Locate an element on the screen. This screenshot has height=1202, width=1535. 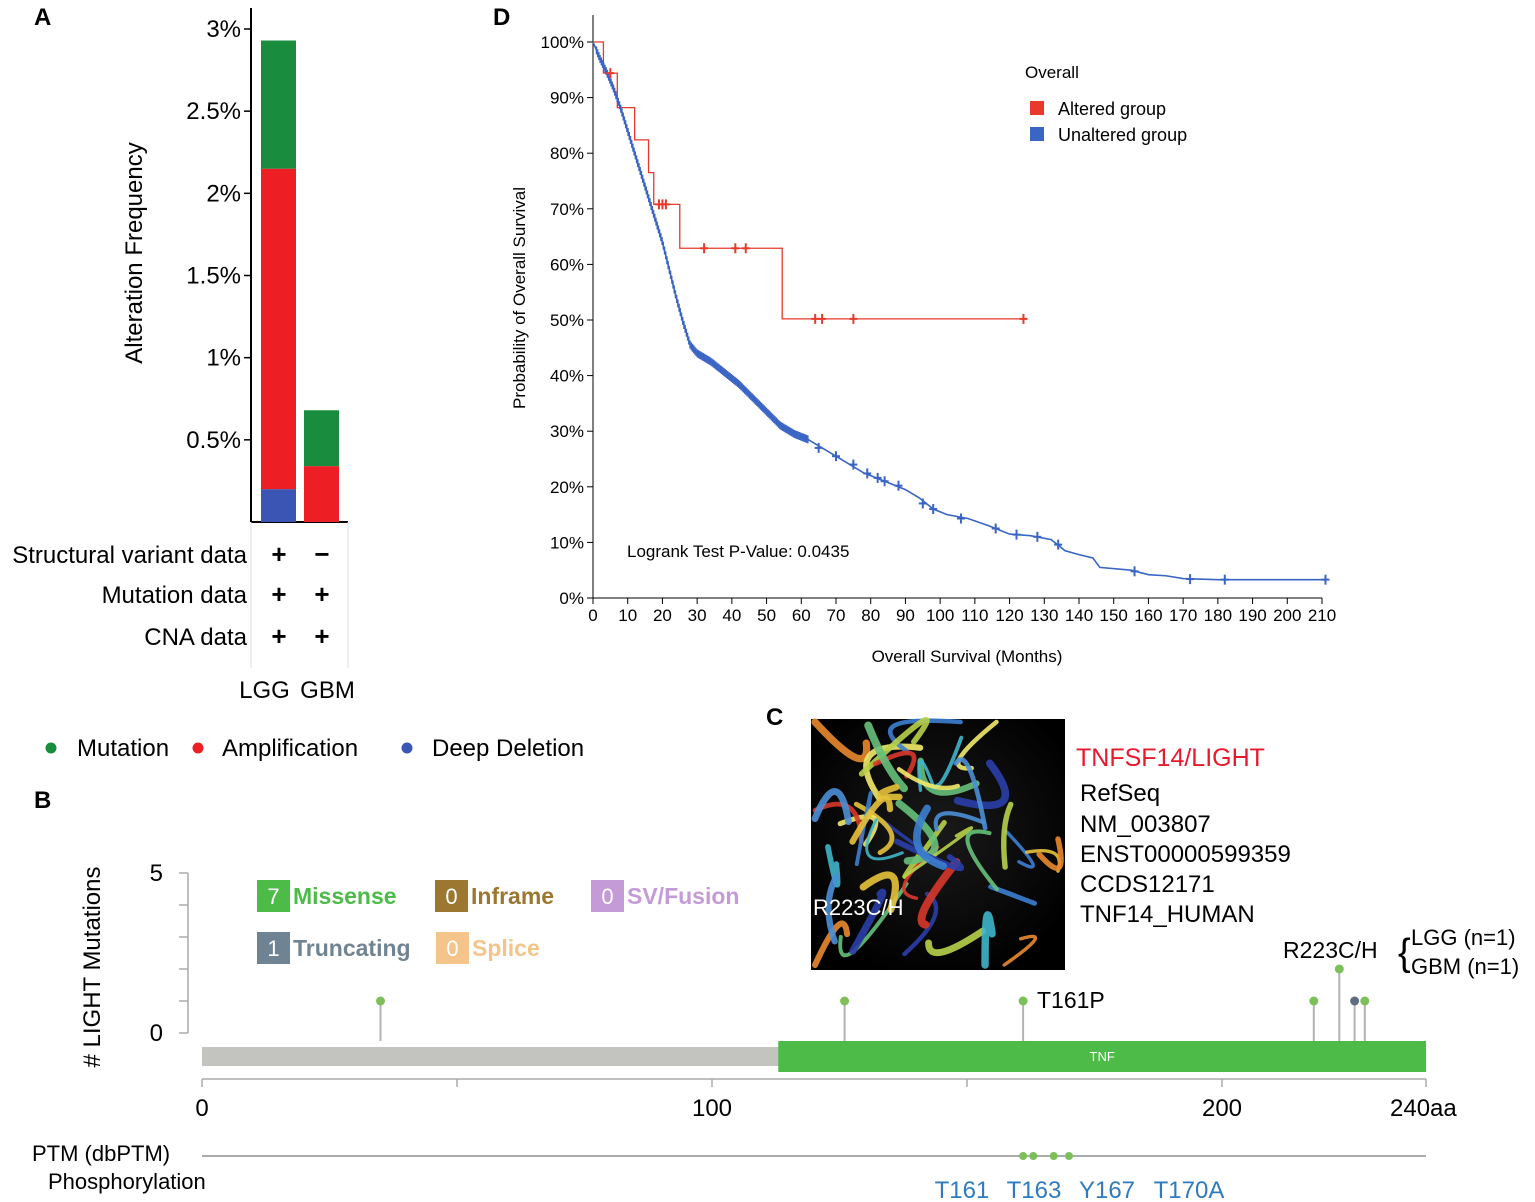
panel-label-a: A is located at coordinates (42, 17).